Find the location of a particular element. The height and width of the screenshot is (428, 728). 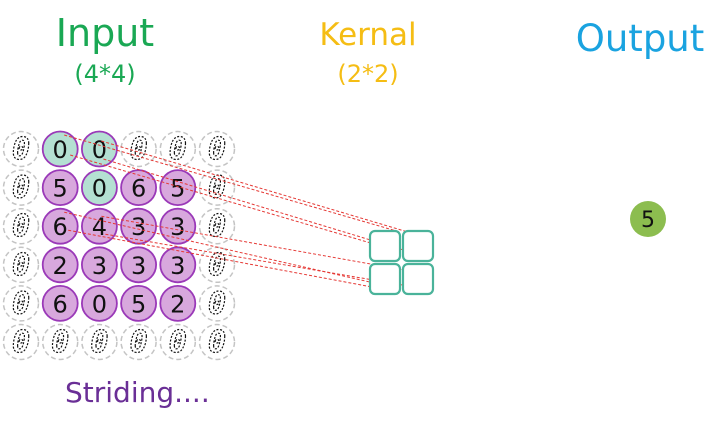

kernel-size-label: (2*2) is located at coordinates (368, 74).